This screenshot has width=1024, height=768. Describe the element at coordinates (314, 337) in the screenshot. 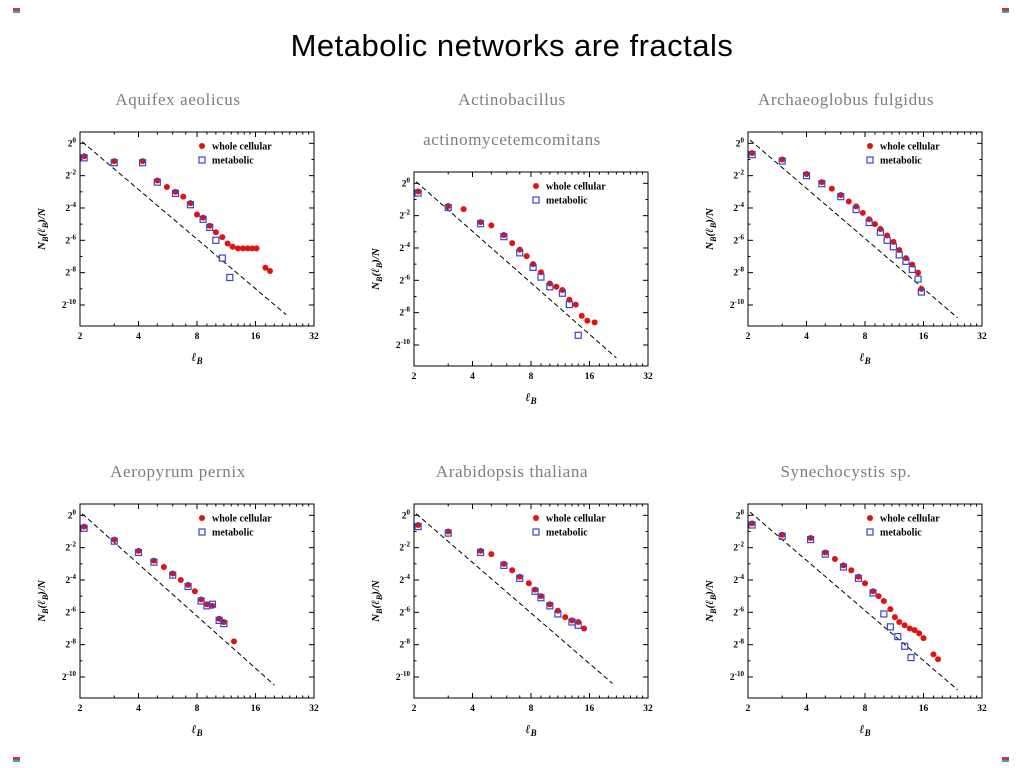

I see `svg-text: 32` at that location.